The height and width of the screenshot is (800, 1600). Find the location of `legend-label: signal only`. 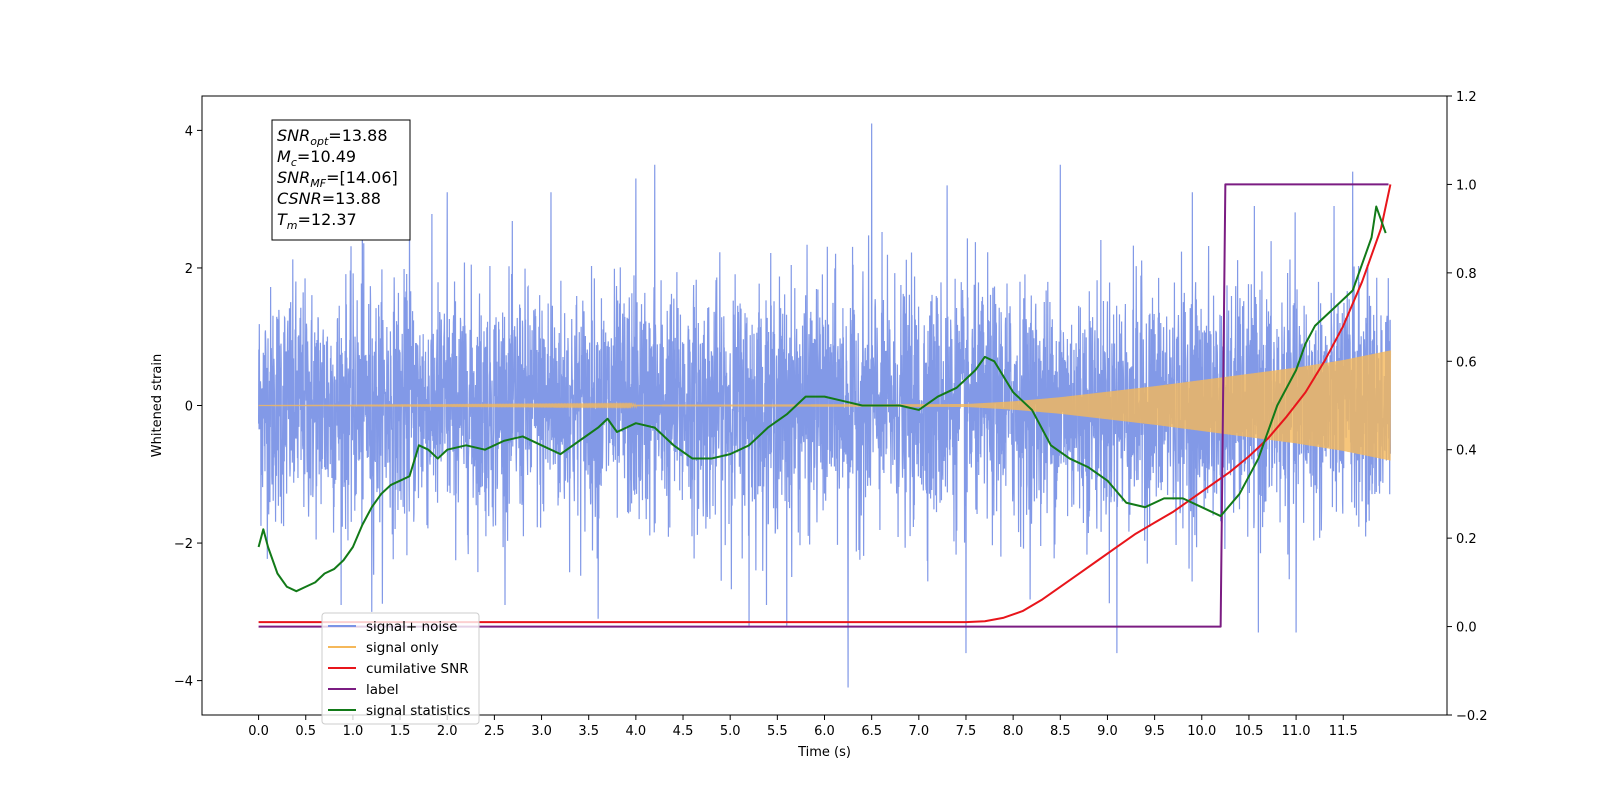

legend-label: signal only is located at coordinates (402, 648).